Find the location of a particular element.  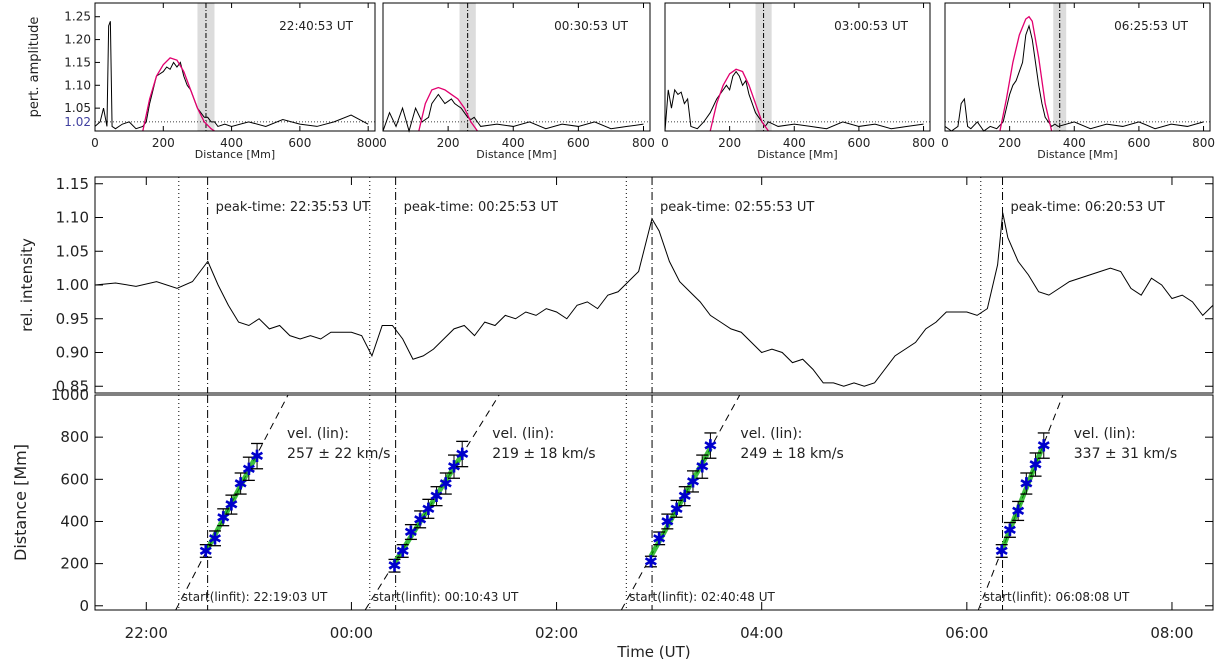

profile-panel-2: 0 200 400 600 800 Distance [Mm] 00:30:53 UT is located at coordinates (517, 81).